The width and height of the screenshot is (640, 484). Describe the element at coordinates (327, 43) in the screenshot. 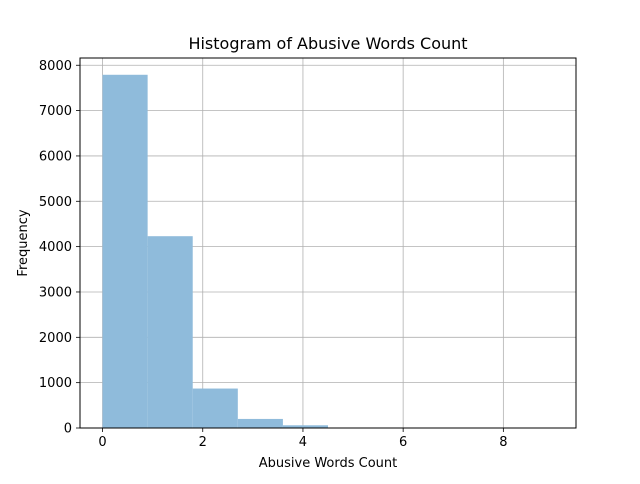

I see `chart-title: Histogram of Abusive Words Count` at that location.